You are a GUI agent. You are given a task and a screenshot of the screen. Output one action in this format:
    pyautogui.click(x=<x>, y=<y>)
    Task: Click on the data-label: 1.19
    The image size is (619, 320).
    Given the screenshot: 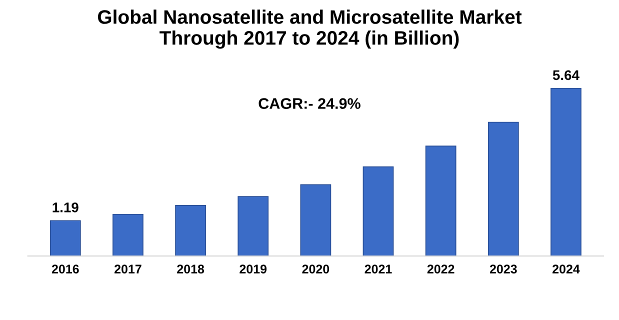 What is the action you would take?
    pyautogui.click(x=65, y=207)
    